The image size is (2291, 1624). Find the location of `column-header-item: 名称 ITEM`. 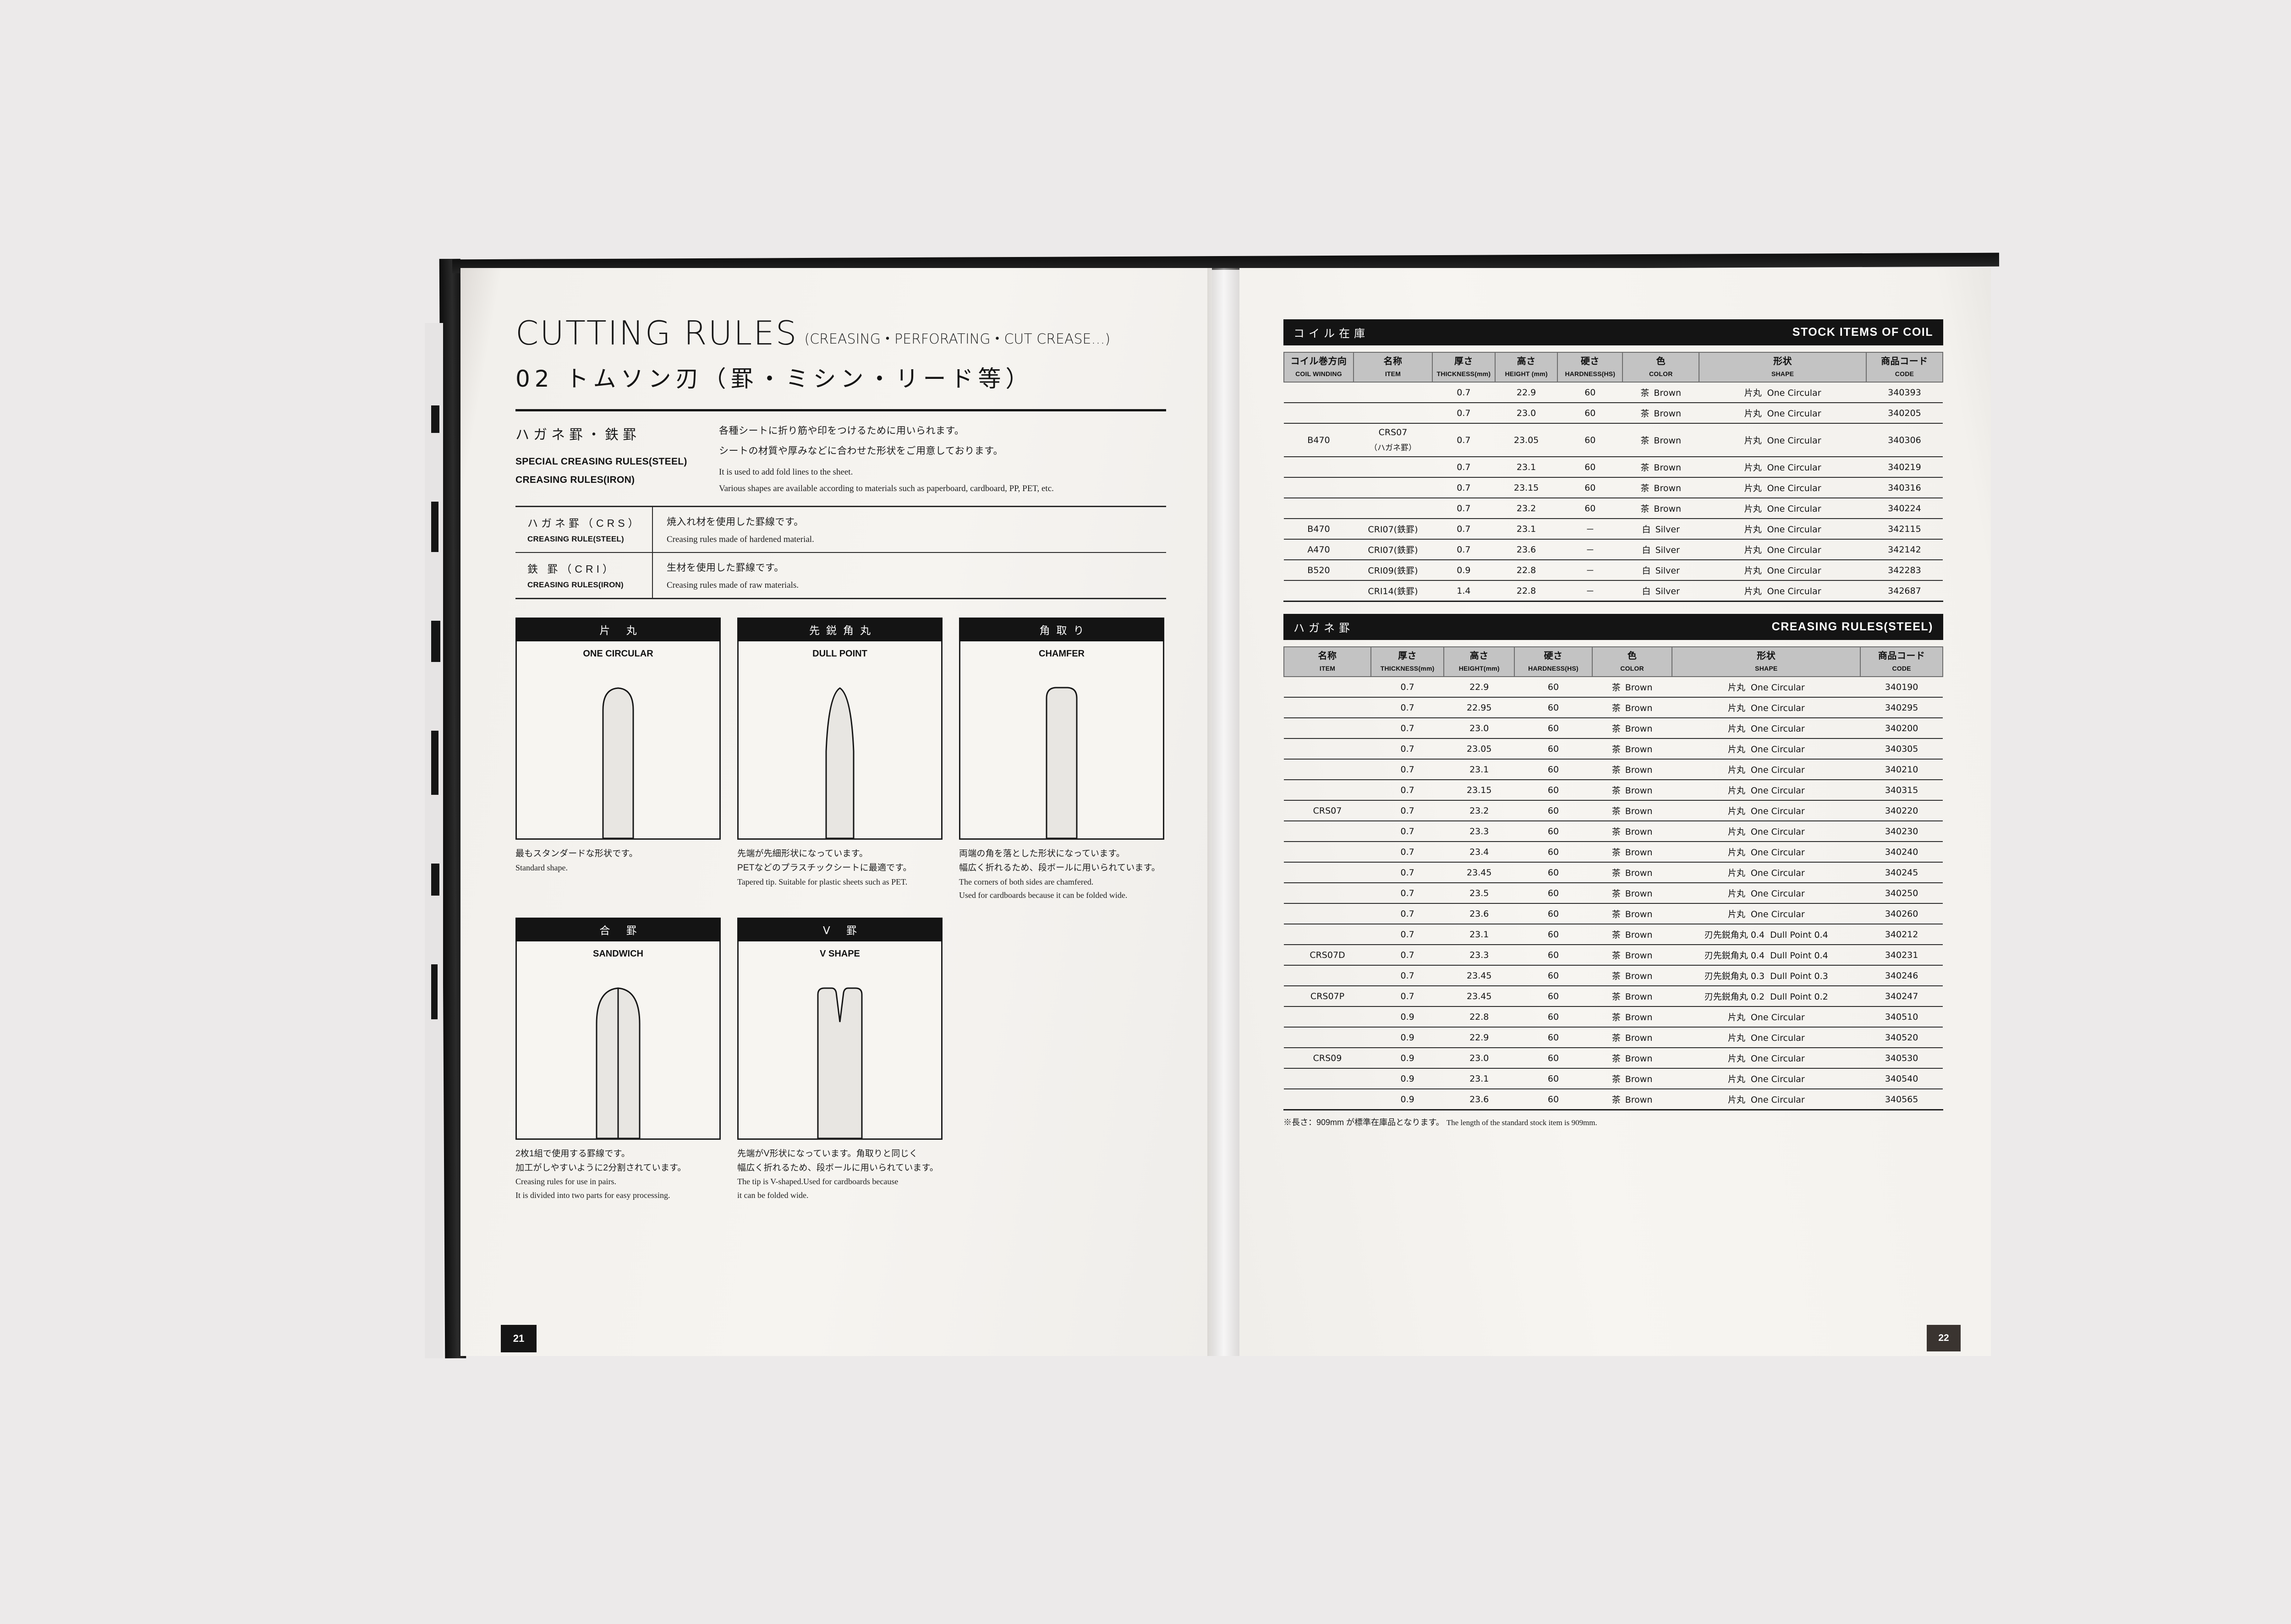

column-header-item: 名称 ITEM is located at coordinates (1327, 661).